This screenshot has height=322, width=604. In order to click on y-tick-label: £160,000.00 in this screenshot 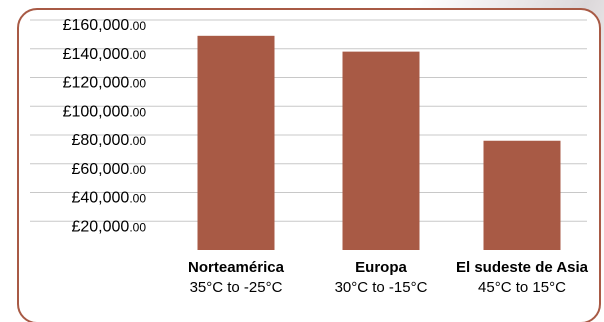, I will do `click(105, 25)`.